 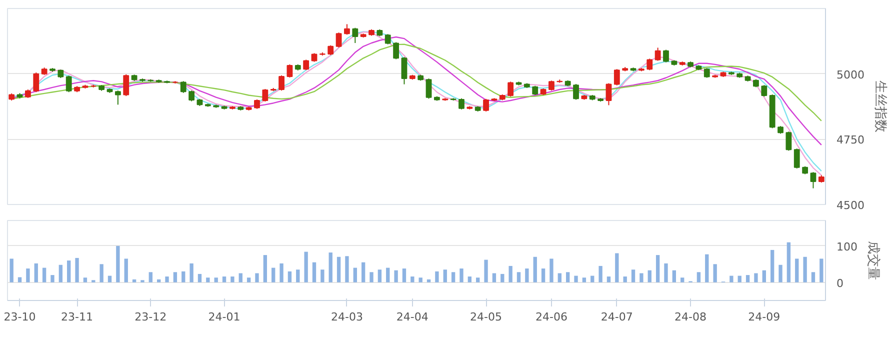 I want to click on x-tick-label: 24-06, so click(x=551, y=317).